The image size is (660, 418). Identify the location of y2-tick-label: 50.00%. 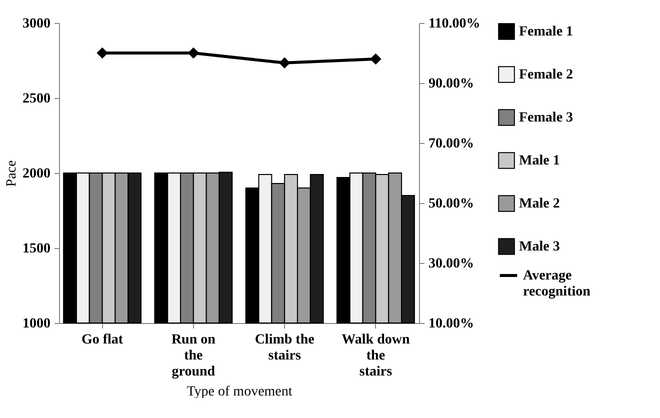
(451, 204).